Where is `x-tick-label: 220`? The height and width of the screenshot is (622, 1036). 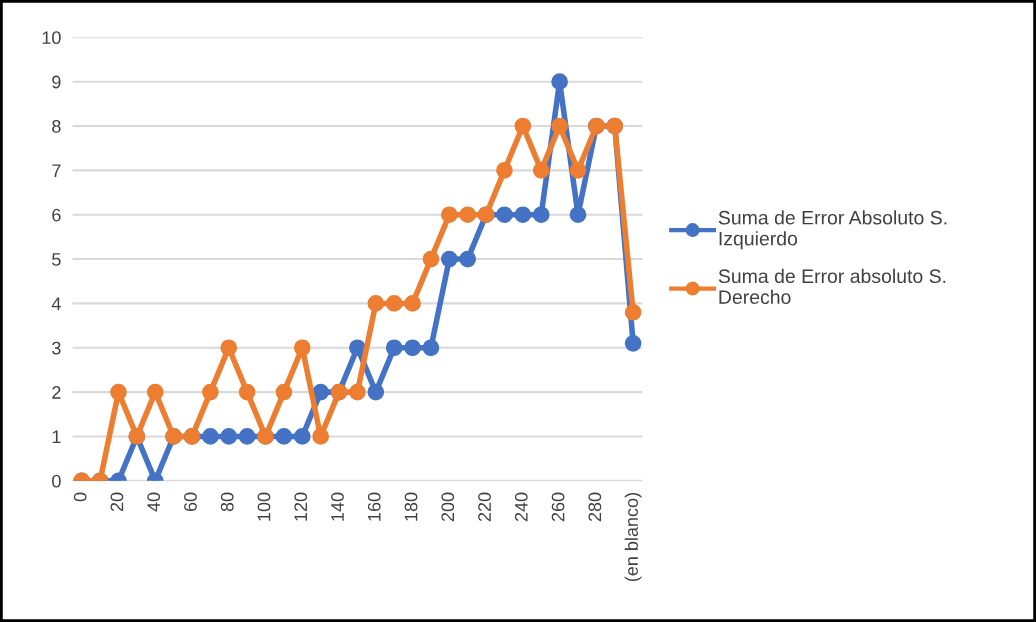
x-tick-label: 220 is located at coordinates (484, 507).